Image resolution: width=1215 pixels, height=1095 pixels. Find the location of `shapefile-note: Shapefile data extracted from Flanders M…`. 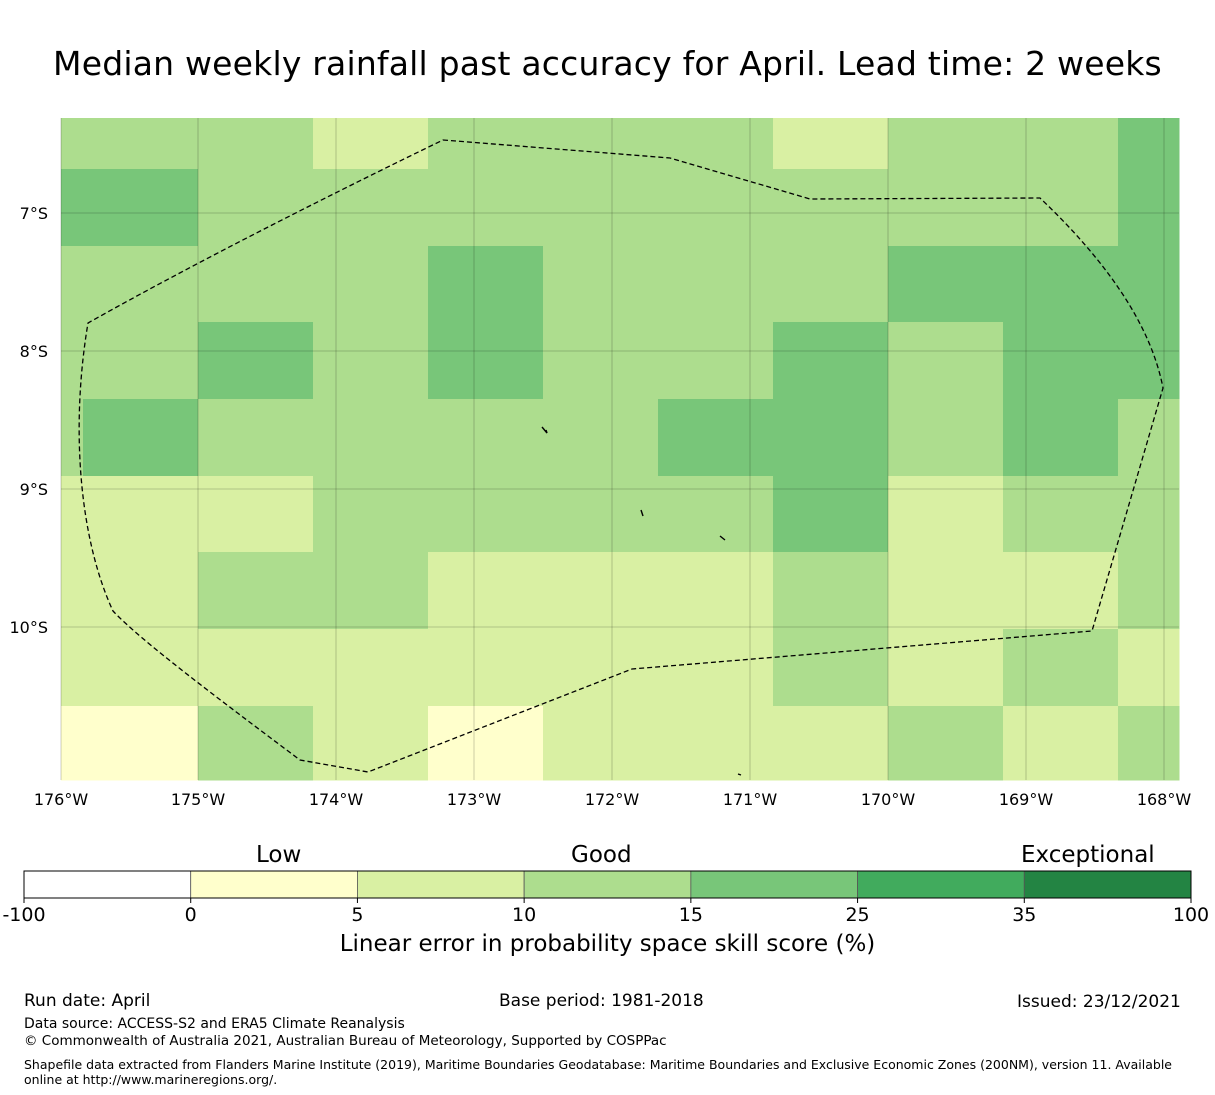

shapefile-note: Shapefile data extracted from Flanders M… is located at coordinates (598, 1072).